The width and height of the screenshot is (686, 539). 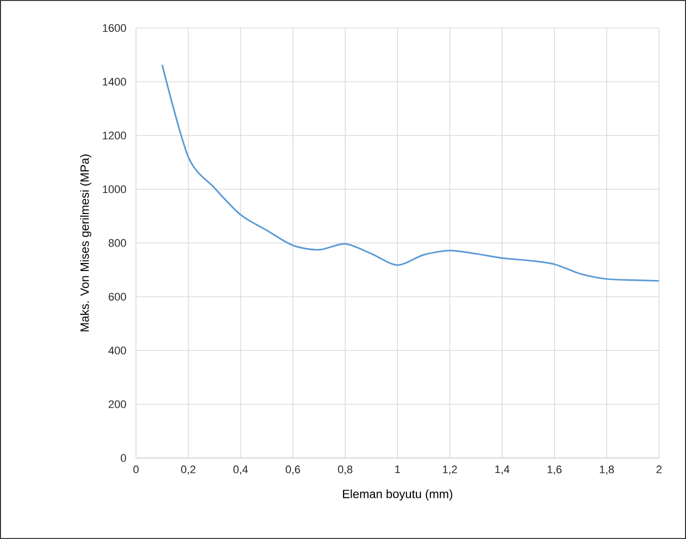 What do you see at coordinates (117, 350) in the screenshot?
I see `y-tick-label: 400` at bounding box center [117, 350].